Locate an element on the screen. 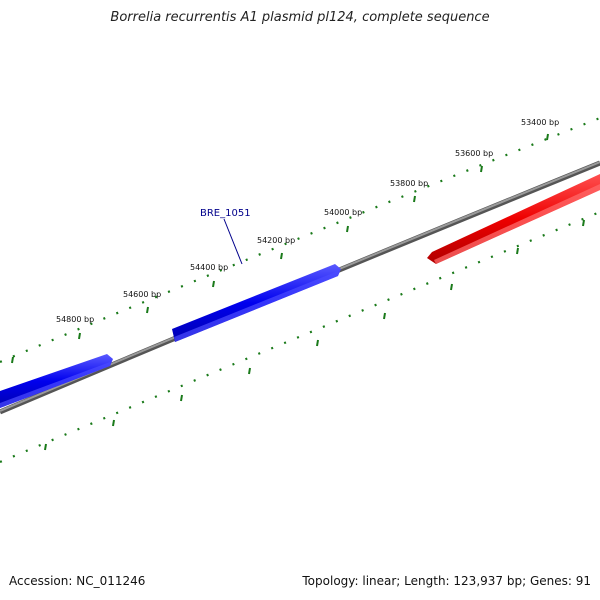 The width and height of the screenshot is (600, 600). tick-label-53400: 53400 bp is located at coordinates (540, 122).